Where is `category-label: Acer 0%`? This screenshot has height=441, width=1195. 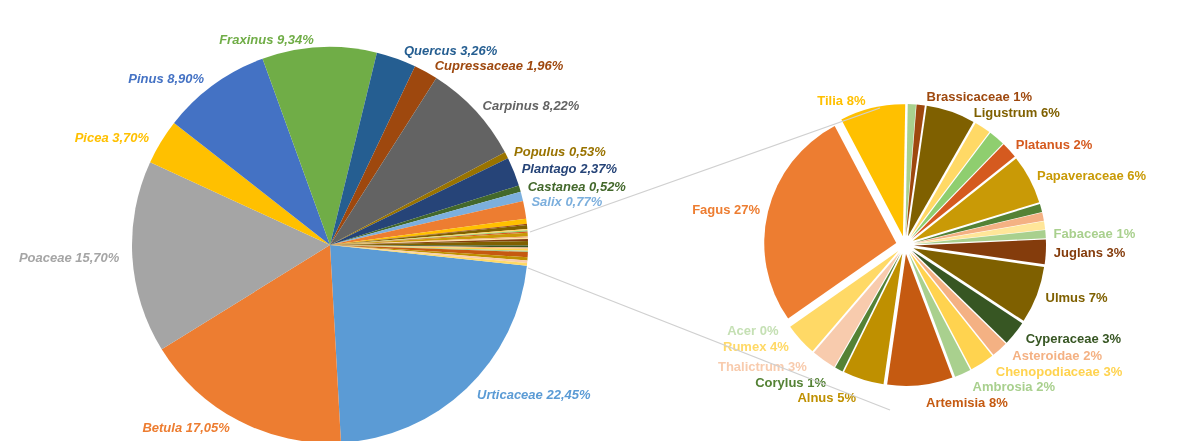 category-label: Acer 0% is located at coordinates (753, 330).